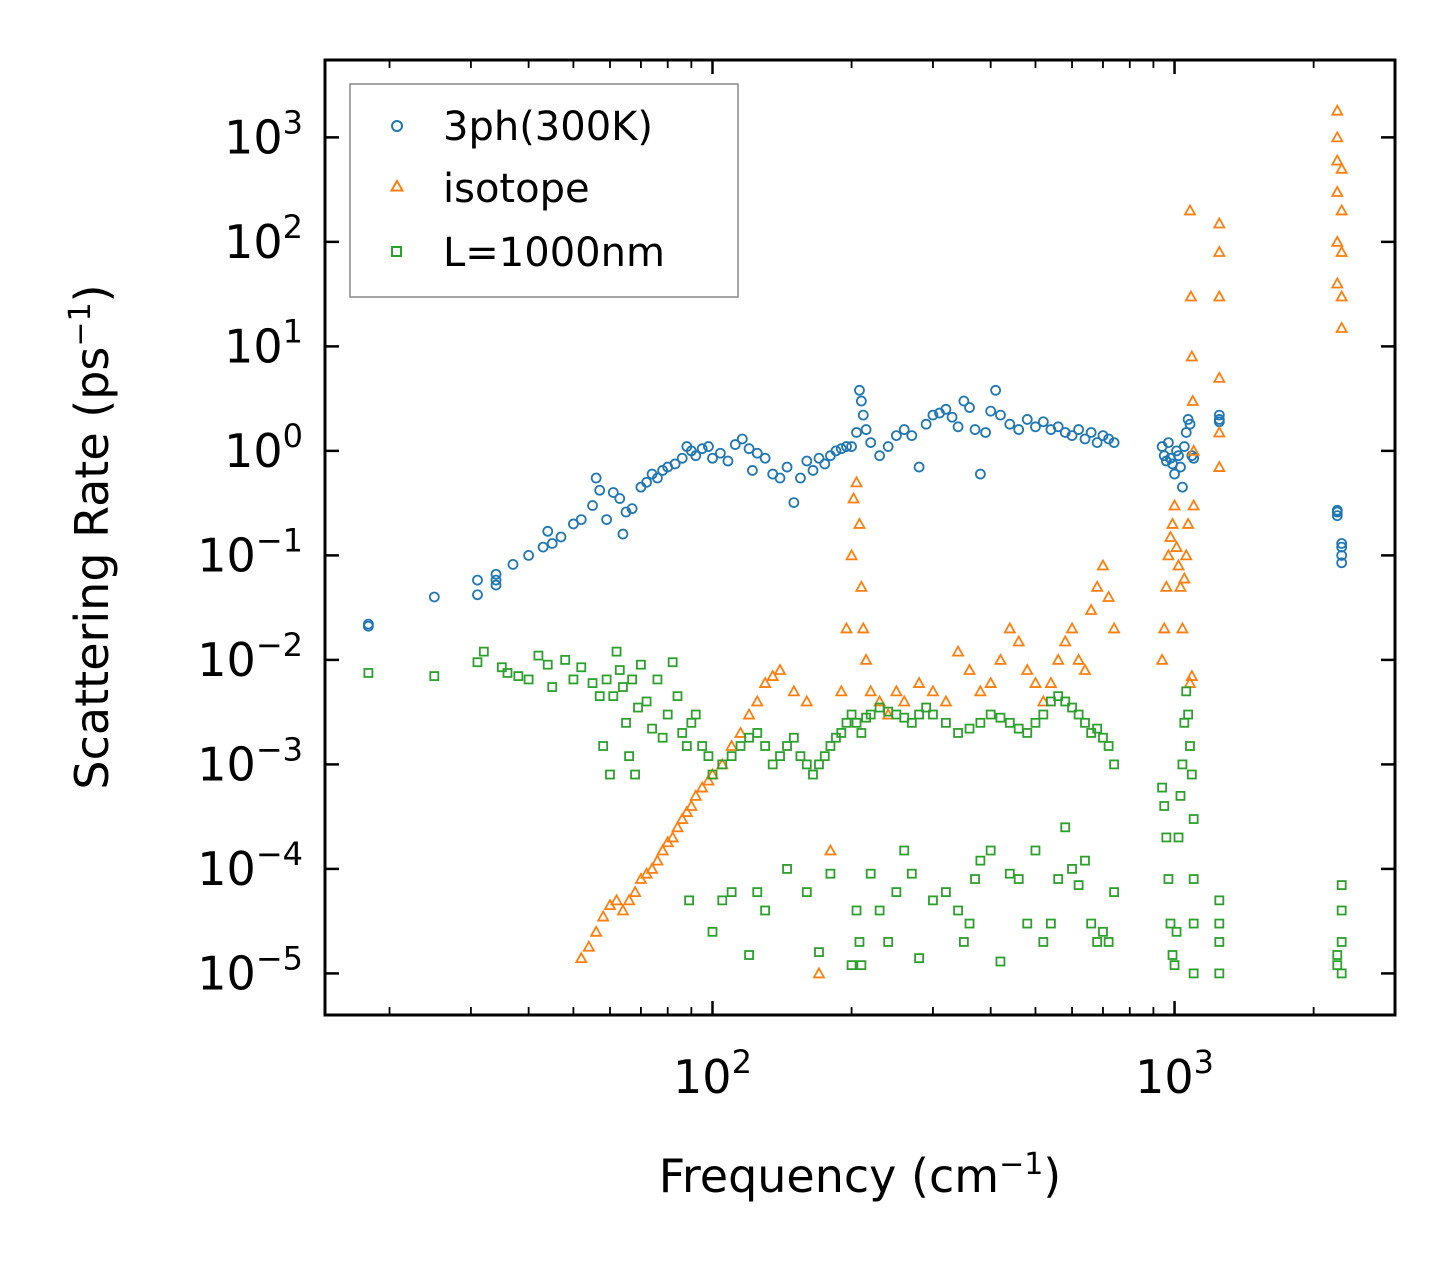 This screenshot has width=1455, height=1265. Describe the element at coordinates (263, 133) in the screenshot. I see `y-tick-label: 103` at that location.